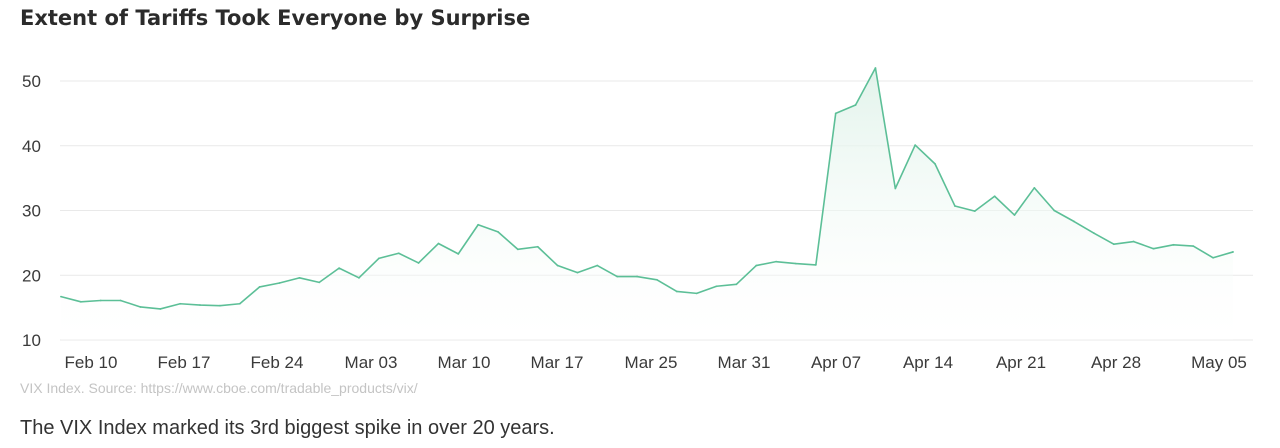 The image size is (1280, 448). Describe the element at coordinates (1116, 362) in the screenshot. I see `x-tick-label: Apr 28` at that location.